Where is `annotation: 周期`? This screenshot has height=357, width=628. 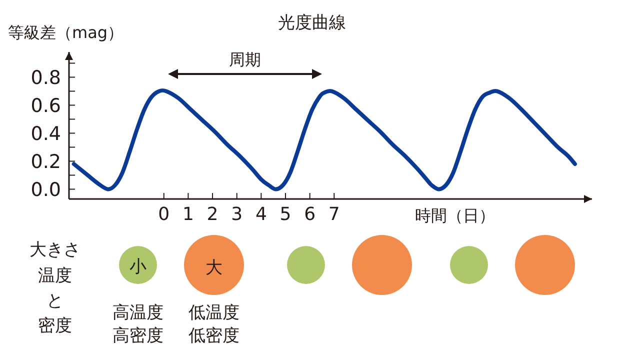 annotation: 周期 is located at coordinates (245, 59).